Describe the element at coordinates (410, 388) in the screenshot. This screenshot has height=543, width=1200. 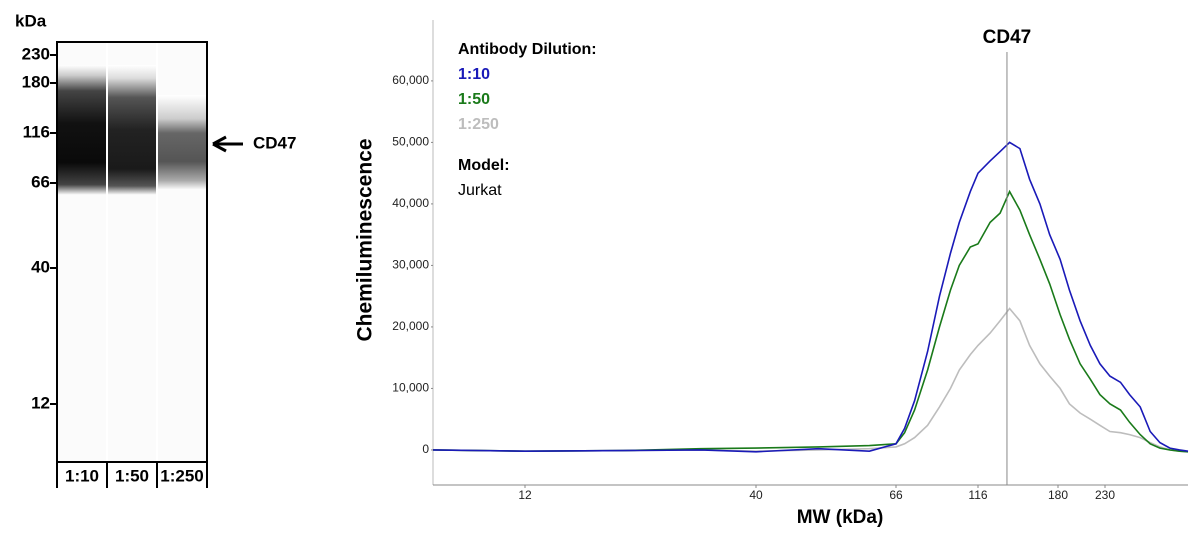
I see `y-tick-label: 10,000` at that location.